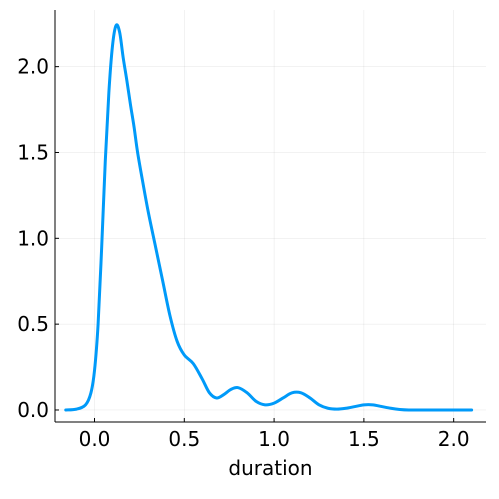 The height and width of the screenshot is (499, 499). What do you see at coordinates (270, 468) in the screenshot?
I see `x-axis-label: duration` at bounding box center [270, 468].